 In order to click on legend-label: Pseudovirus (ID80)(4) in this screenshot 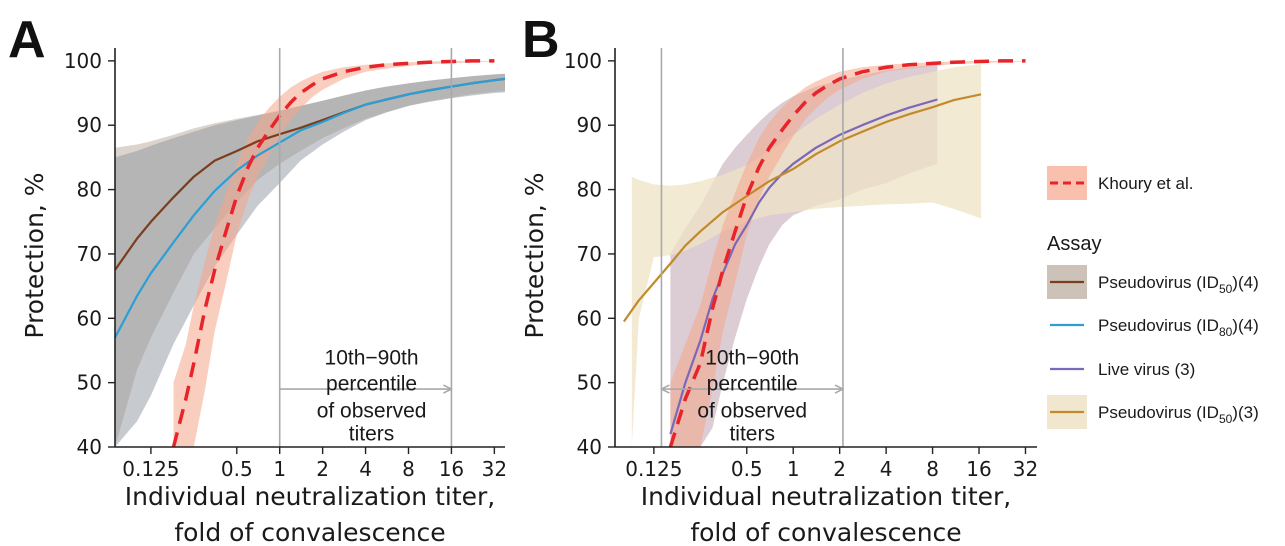, I will do `click(1178, 327)`.